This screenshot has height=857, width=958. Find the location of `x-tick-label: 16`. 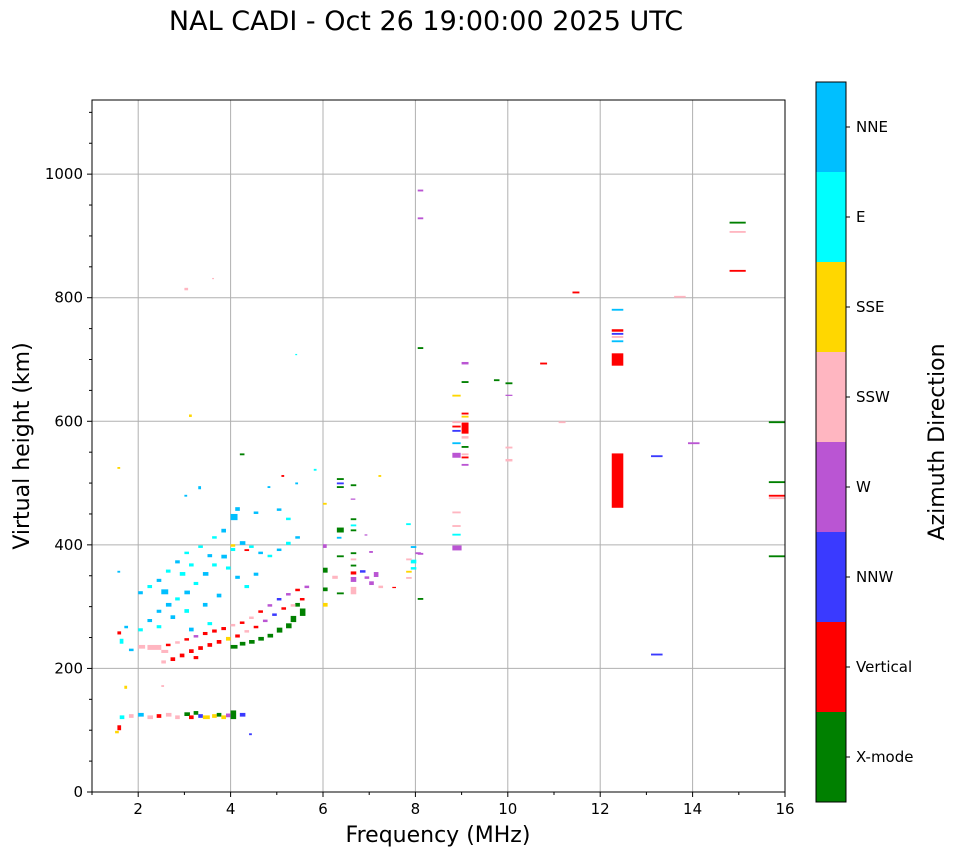

x-tick-label: 16 is located at coordinates (784, 809).